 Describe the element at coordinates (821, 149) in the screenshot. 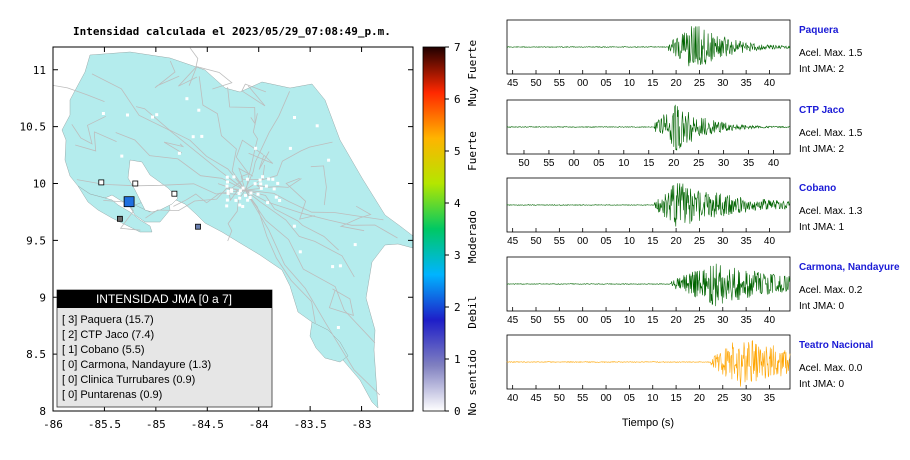

I see `station-jma-intensity: Int JMA: 2` at that location.